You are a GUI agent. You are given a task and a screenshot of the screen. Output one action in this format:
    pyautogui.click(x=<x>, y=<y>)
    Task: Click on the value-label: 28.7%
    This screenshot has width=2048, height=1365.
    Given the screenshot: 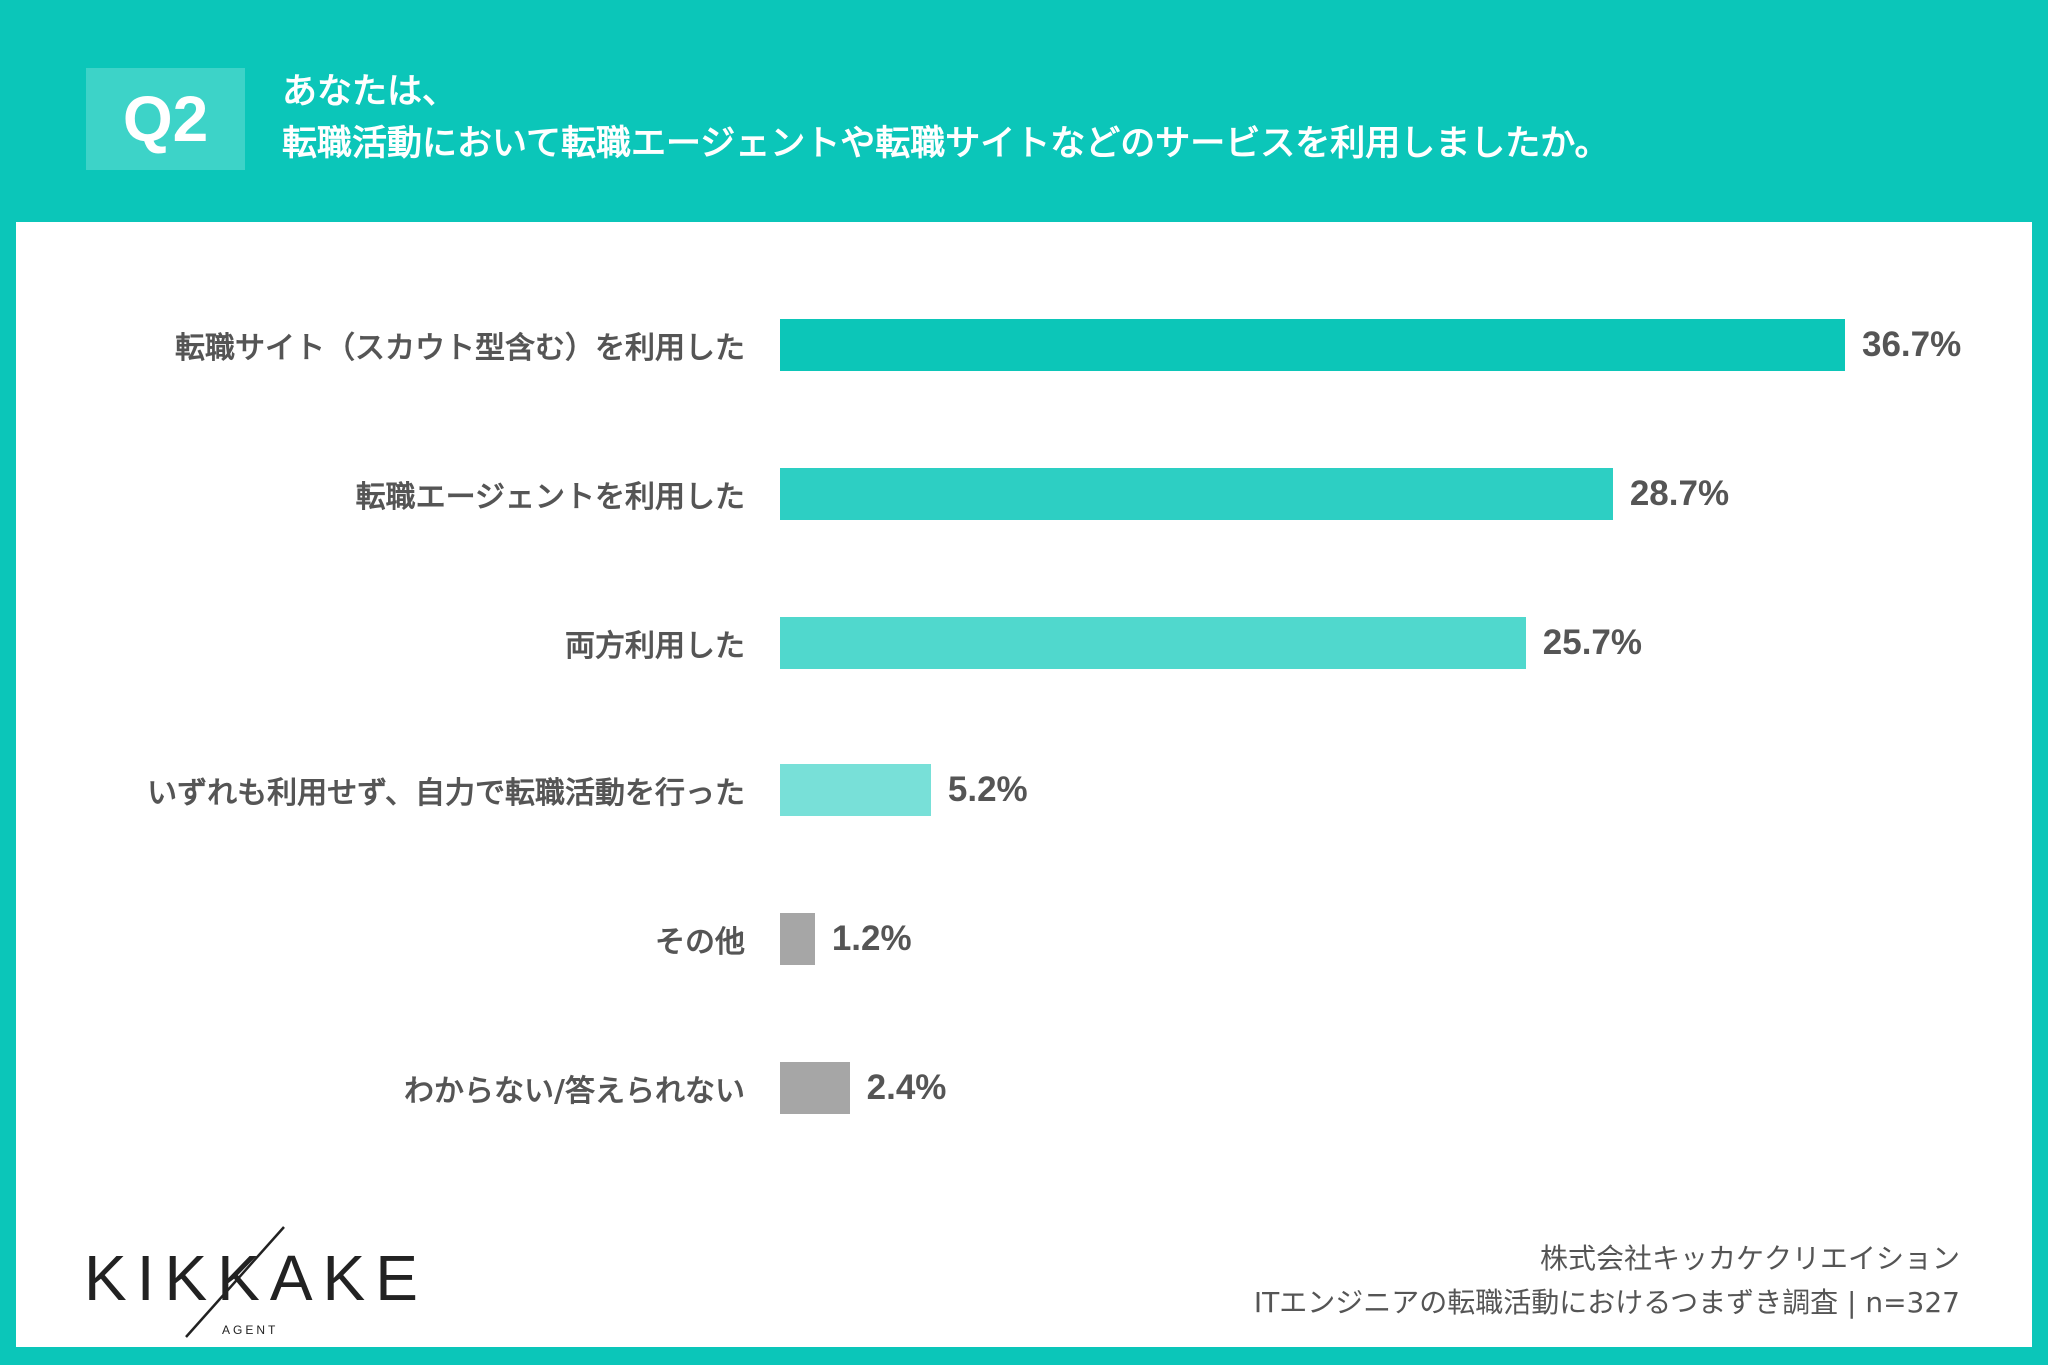 What is the action you would take?
    pyautogui.click(x=1679, y=493)
    